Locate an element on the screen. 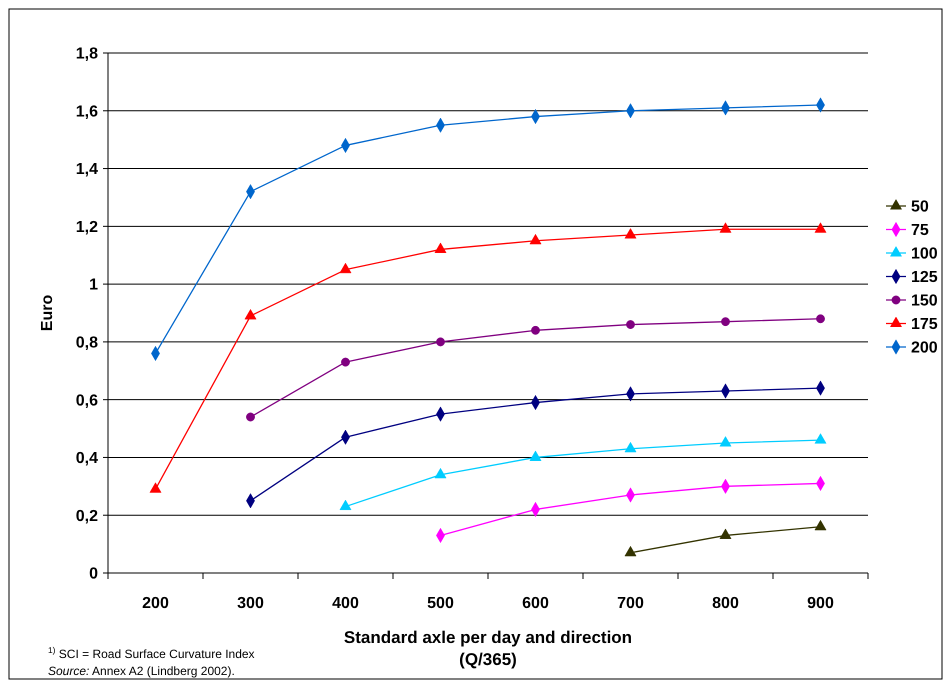 This screenshot has height=680, width=951. legend-label: 50 is located at coordinates (920, 207).